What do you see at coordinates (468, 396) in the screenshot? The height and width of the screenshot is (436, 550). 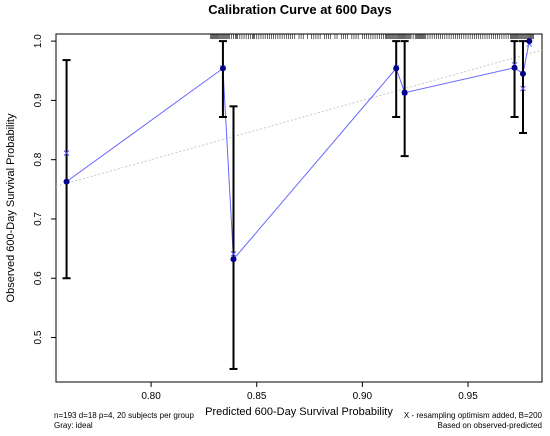 I see `x-tick-label-3: 0.95` at bounding box center [468, 396].